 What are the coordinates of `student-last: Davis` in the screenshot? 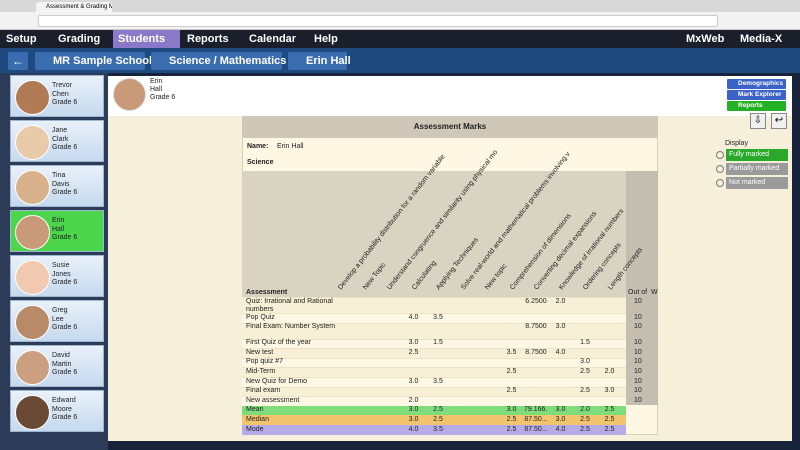 It's located at (61, 184).